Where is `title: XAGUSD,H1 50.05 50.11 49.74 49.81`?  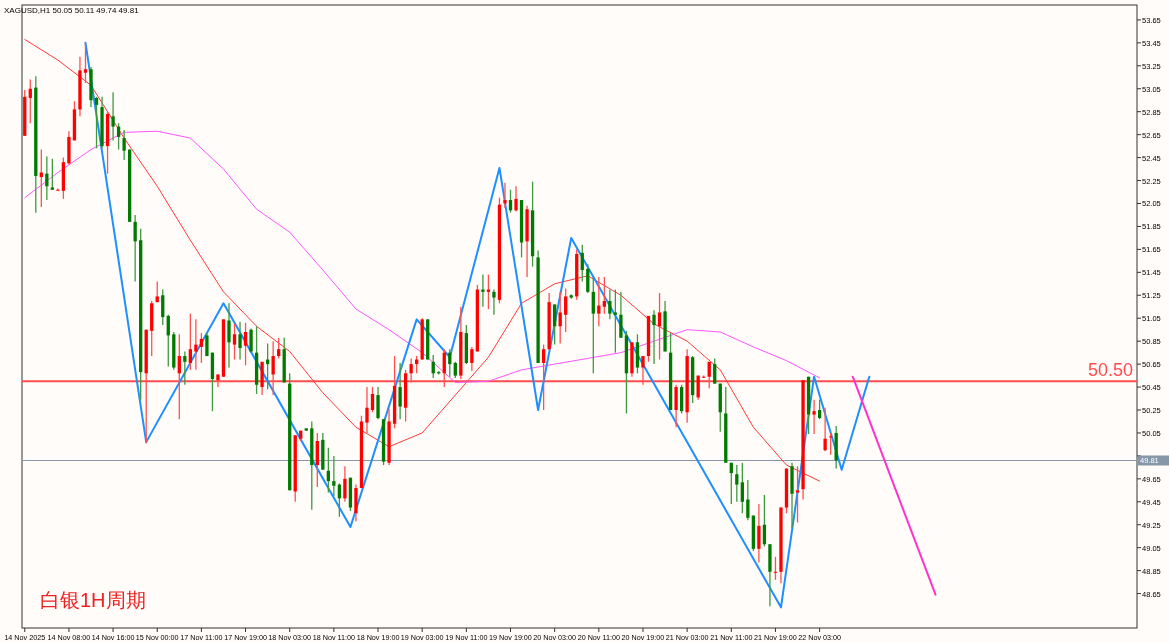 title: XAGUSD,H1 50.05 50.11 49.74 49.81 is located at coordinates (71, 10).